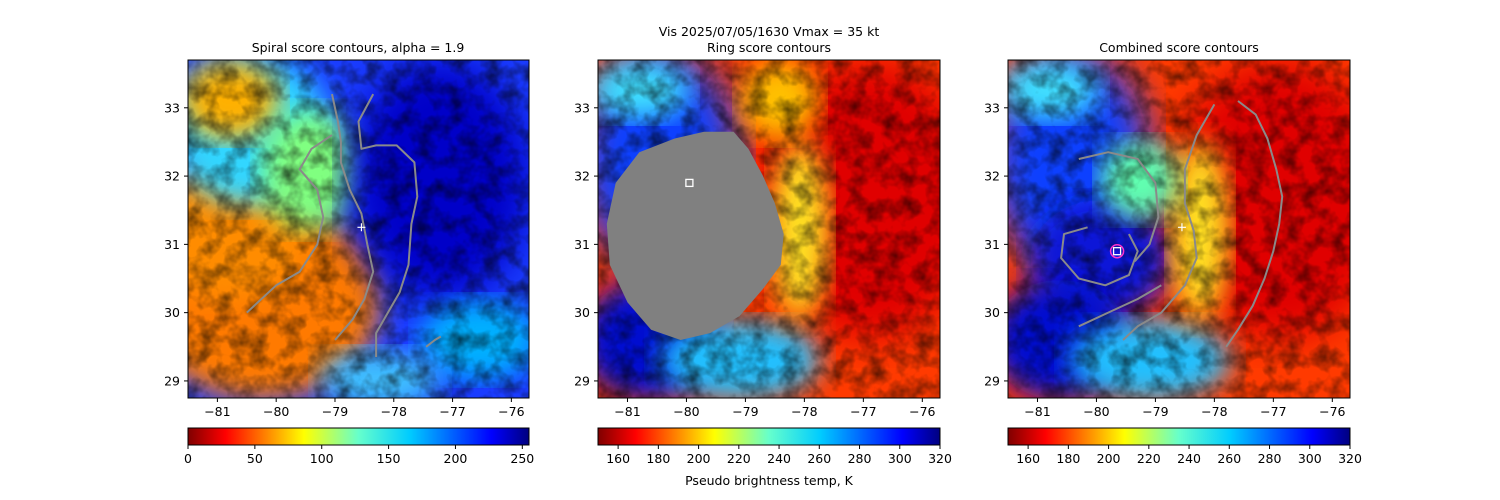  What do you see at coordinates (358, 436) in the screenshot?
I see `spiral-colorbar` at bounding box center [358, 436].